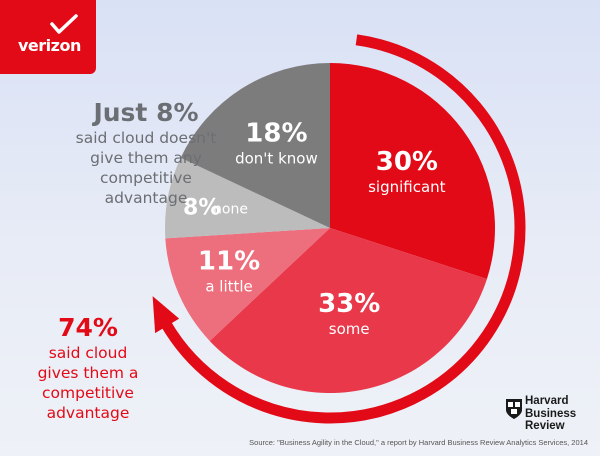 The height and width of the screenshot is (456, 600). What do you see at coordinates (146, 112) in the screenshot?
I see `no-advantage-headline: Just 8%` at bounding box center [146, 112].